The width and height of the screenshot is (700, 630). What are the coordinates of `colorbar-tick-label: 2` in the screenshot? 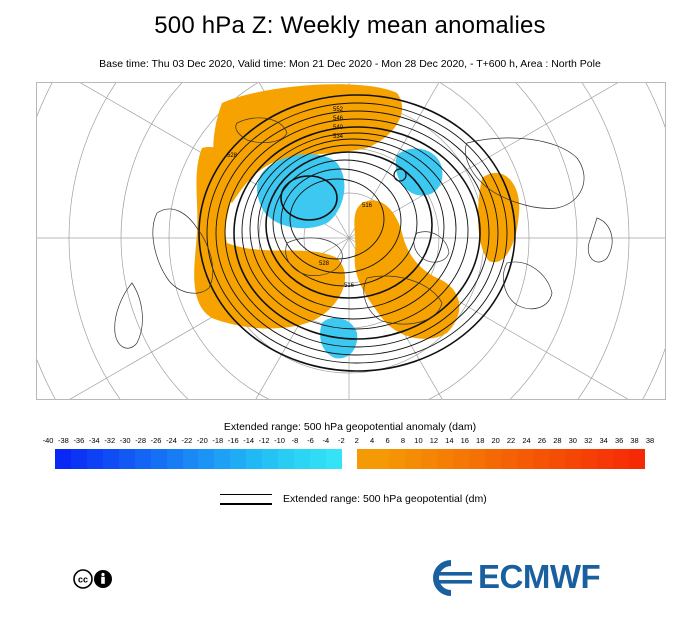 It's located at (356, 440).